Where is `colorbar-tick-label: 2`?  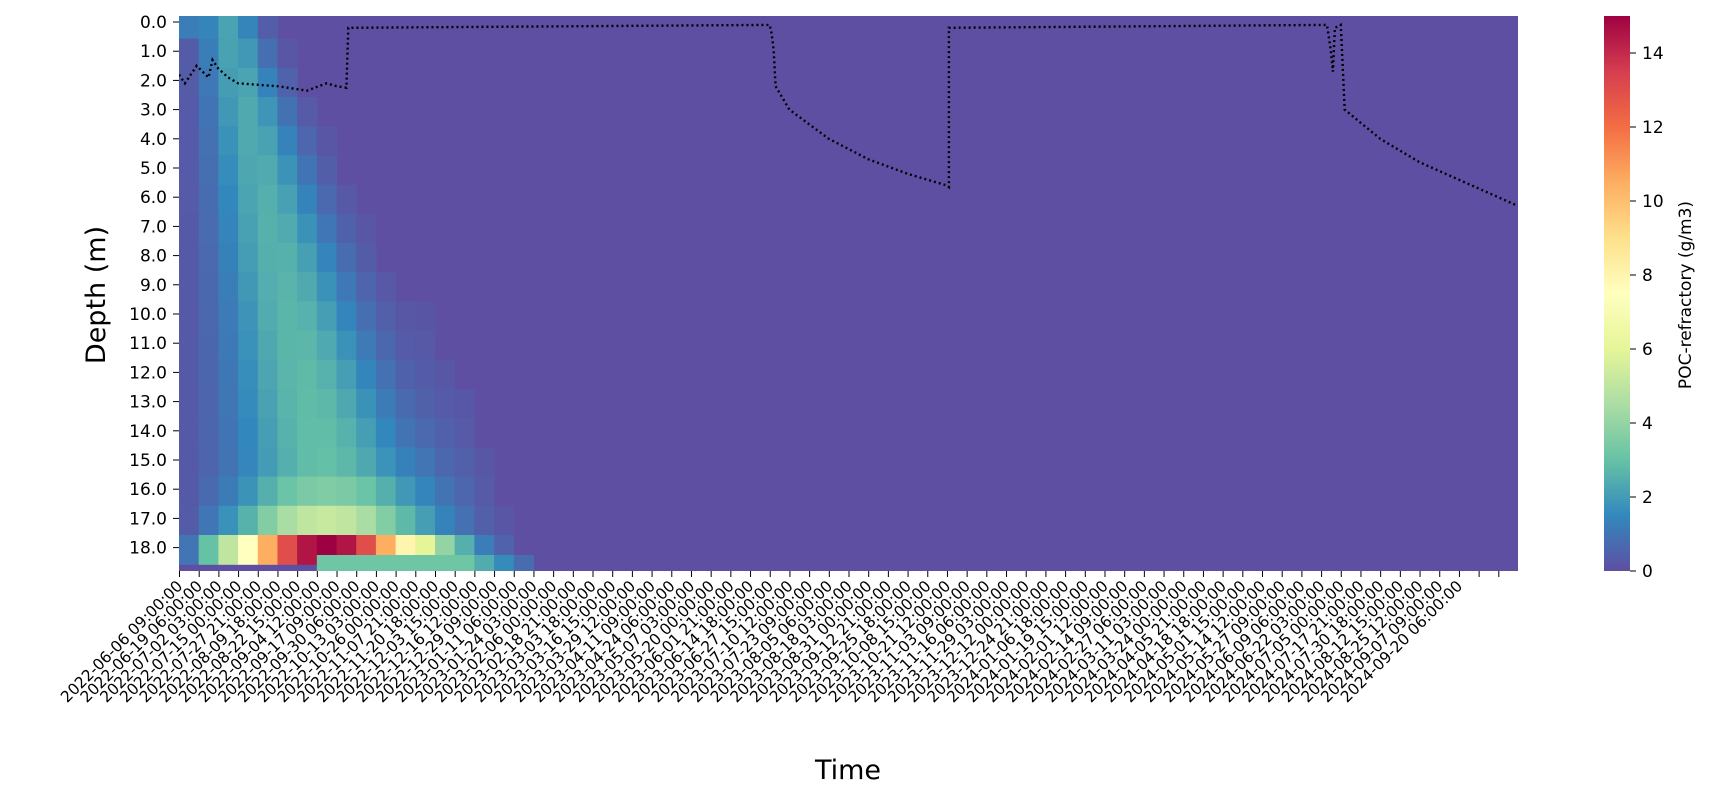 colorbar-tick-label: 2 is located at coordinates (1647, 498).